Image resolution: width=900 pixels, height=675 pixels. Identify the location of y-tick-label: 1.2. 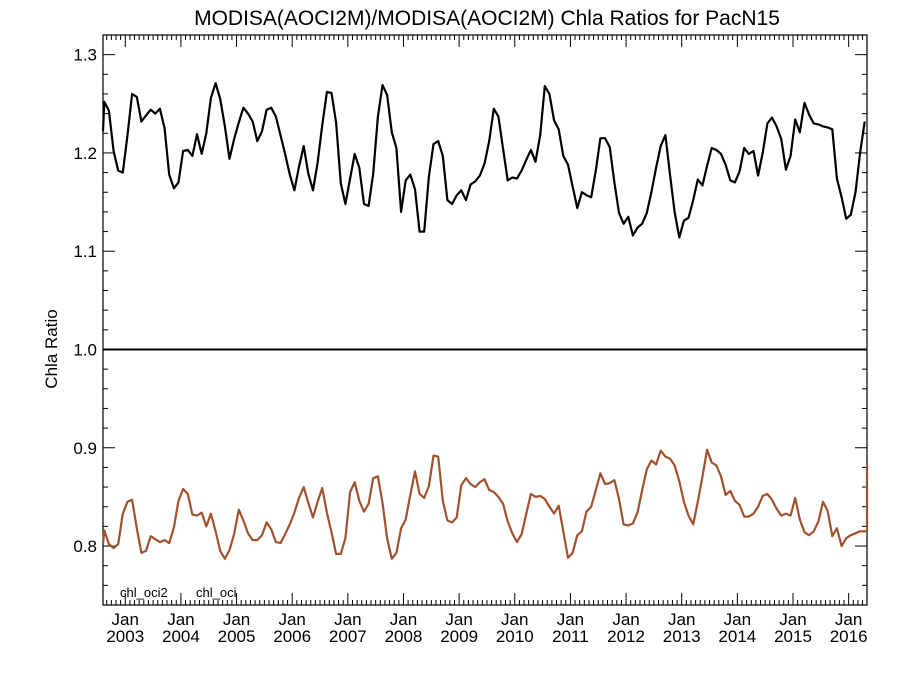
(85, 153).